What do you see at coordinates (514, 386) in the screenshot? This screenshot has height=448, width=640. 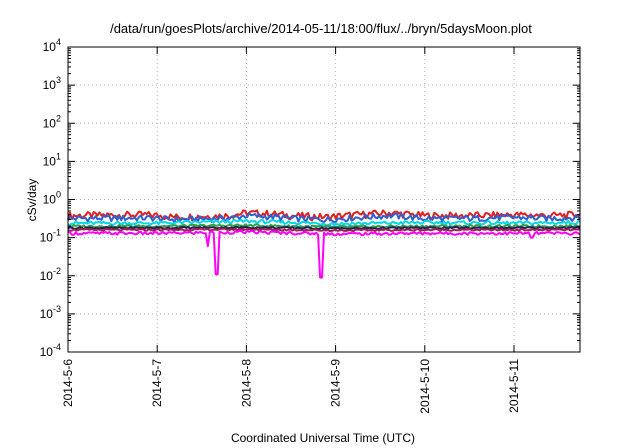 I see `x-tick-label: 2014-5-11` at bounding box center [514, 386].